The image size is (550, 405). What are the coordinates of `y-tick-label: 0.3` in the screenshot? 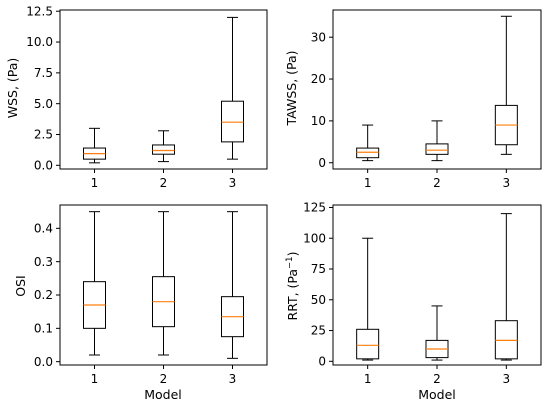 It's located at (43, 262).